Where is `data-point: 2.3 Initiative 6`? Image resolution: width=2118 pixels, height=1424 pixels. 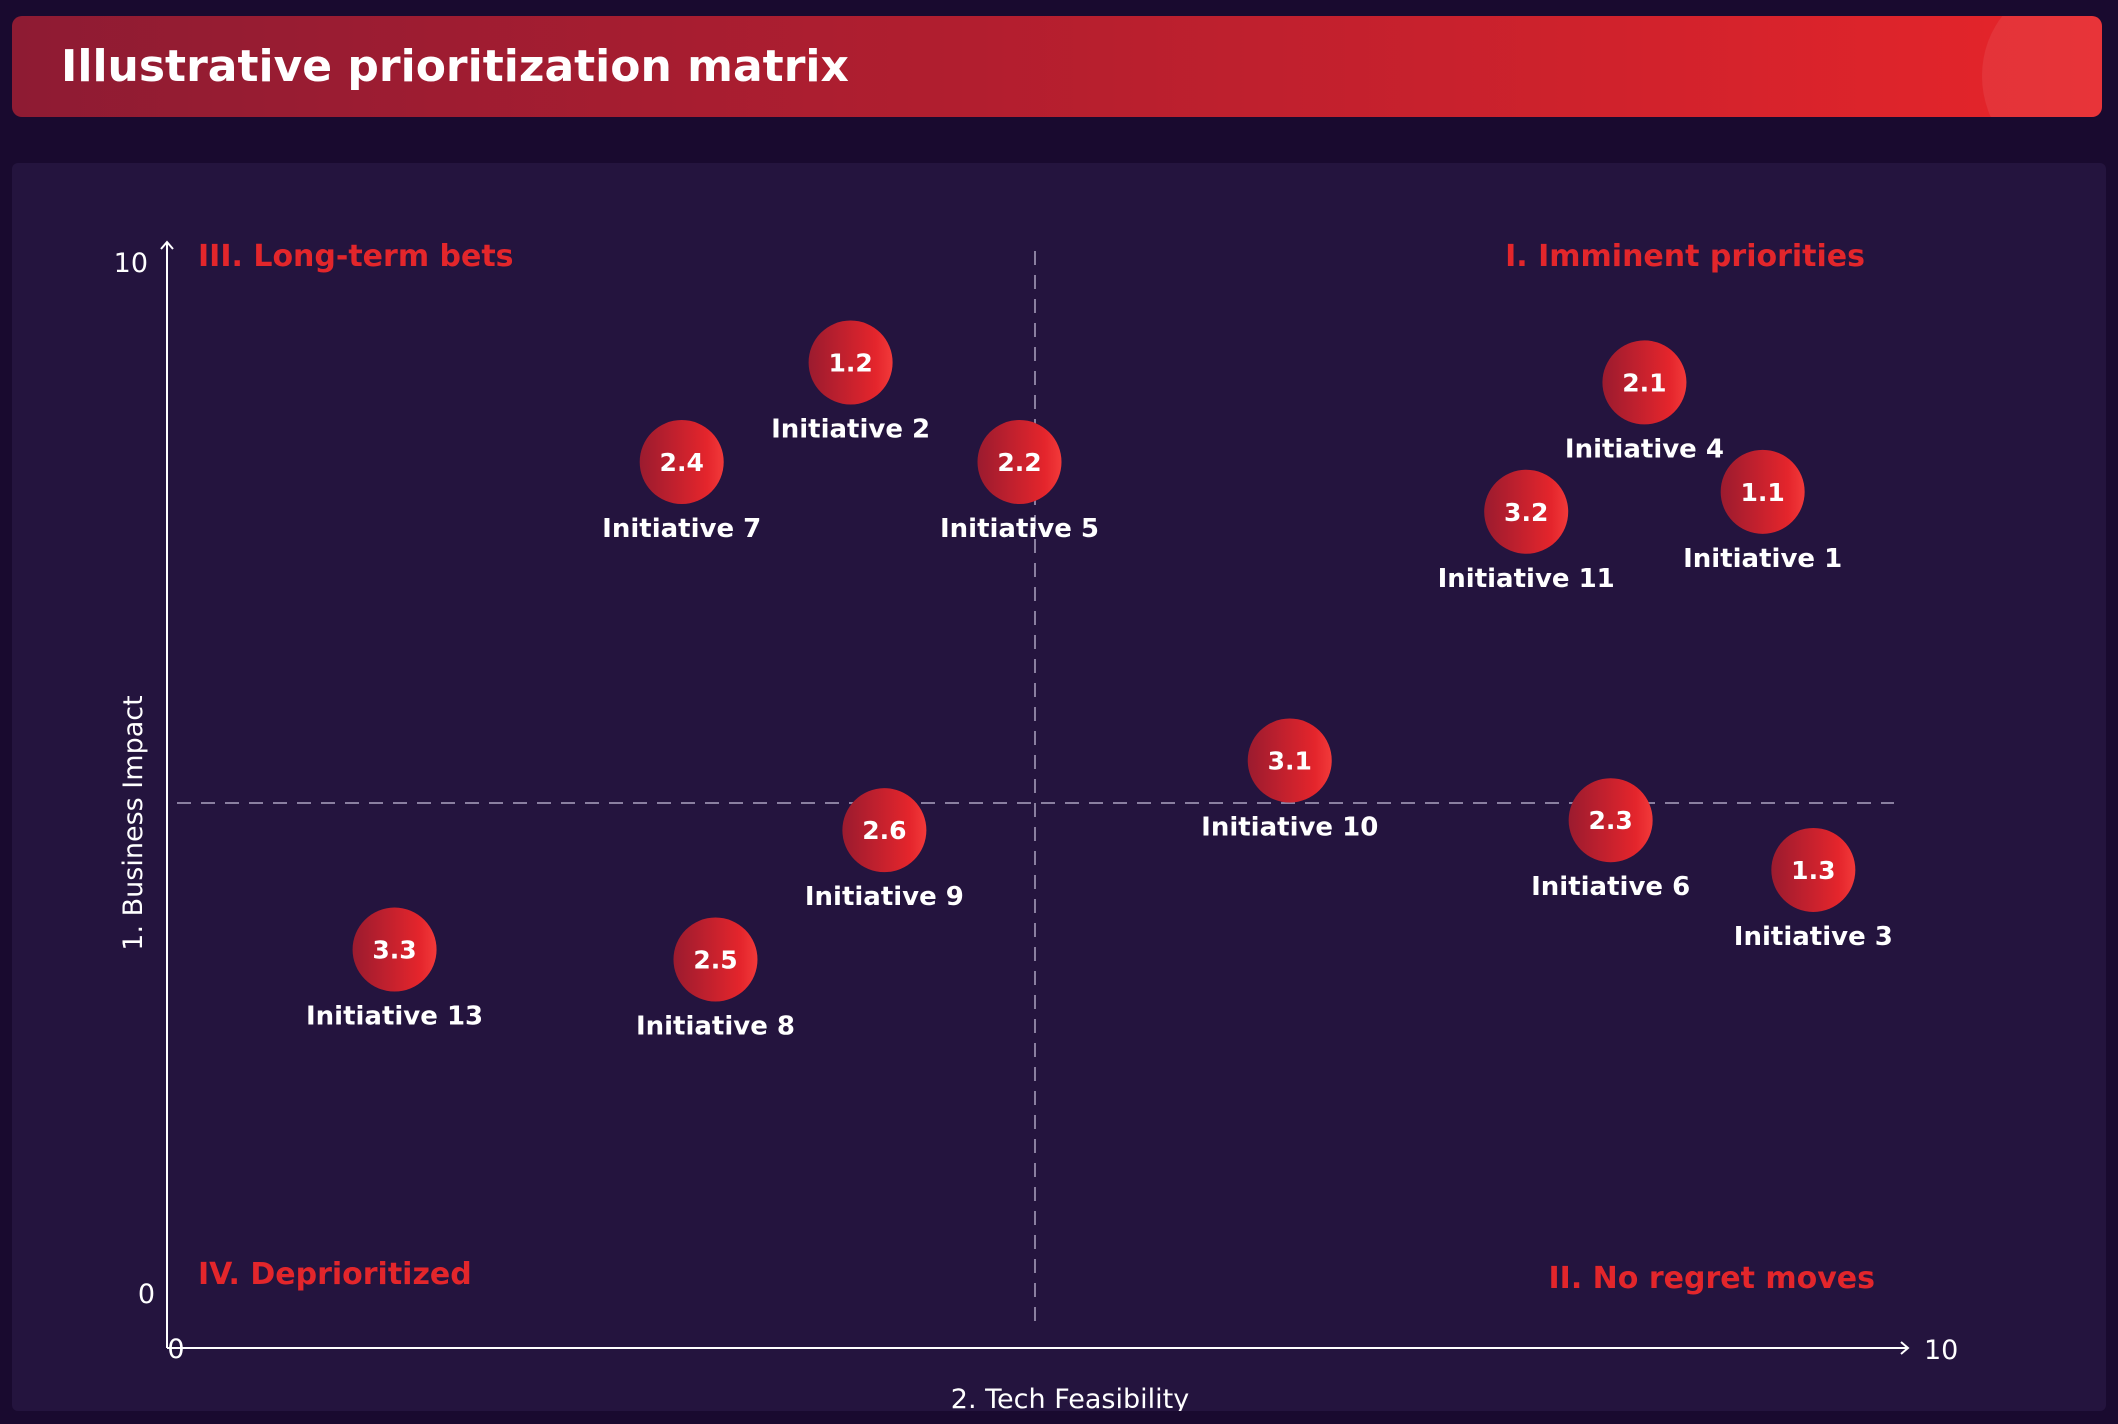 data-point: 2.3 Initiative 6 is located at coordinates (1610, 840).